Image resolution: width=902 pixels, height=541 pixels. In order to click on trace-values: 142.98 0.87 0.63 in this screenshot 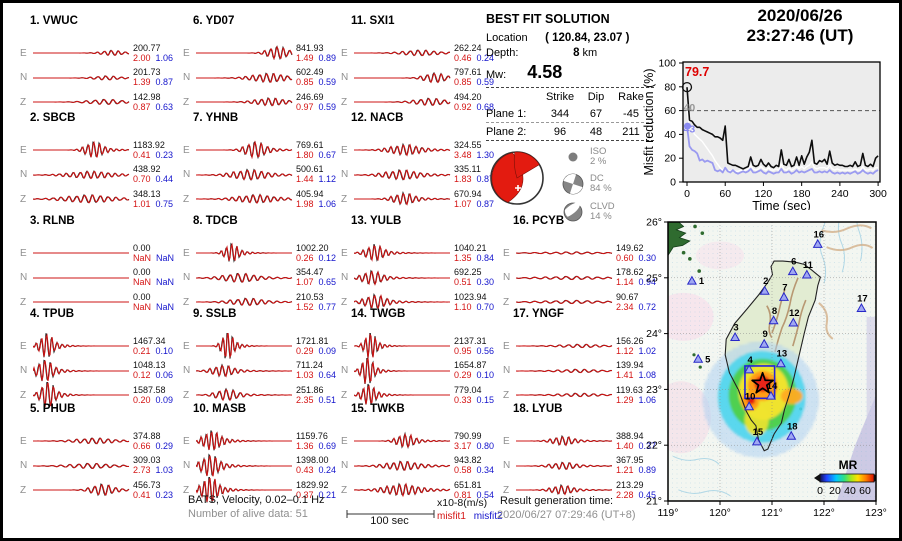, I will do `click(153, 101)`.